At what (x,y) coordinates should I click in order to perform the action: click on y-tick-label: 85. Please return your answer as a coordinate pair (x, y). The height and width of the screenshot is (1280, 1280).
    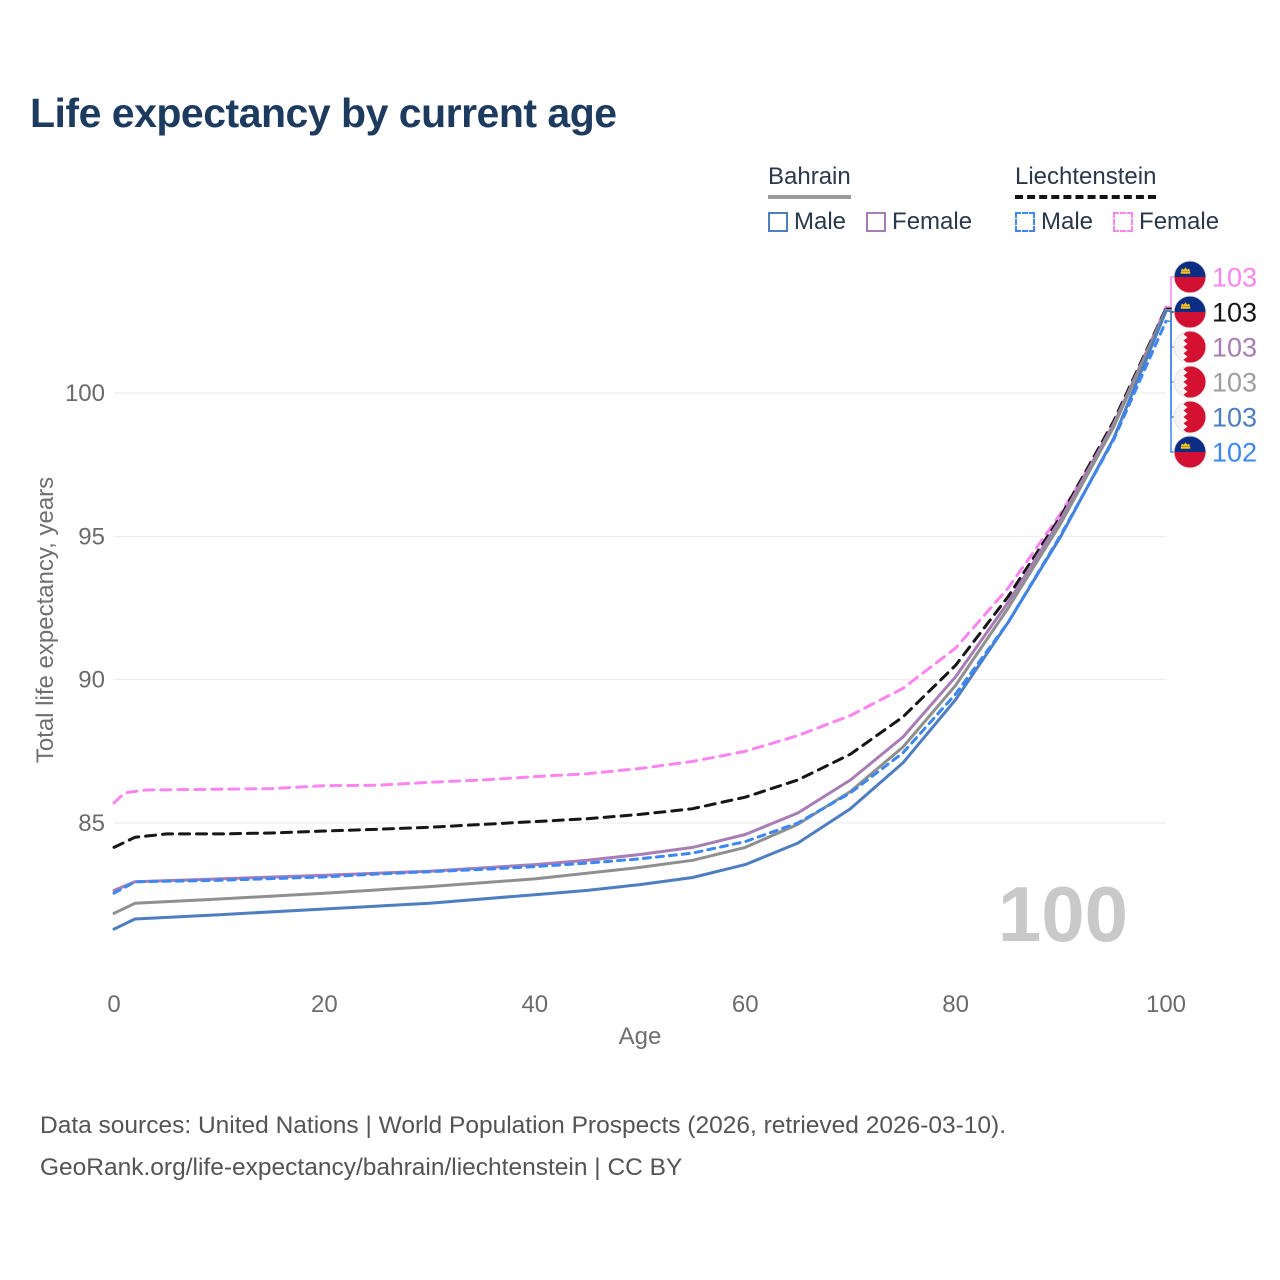
    Looking at the image, I should click on (91, 823).